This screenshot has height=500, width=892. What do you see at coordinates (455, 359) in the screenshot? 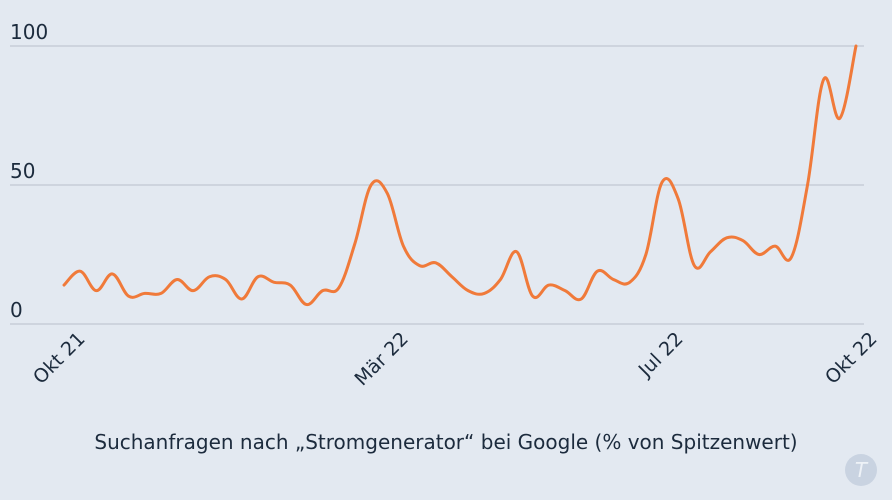
I see `x-axis-ticks: Okt 21 Mär 22 Jul 22 Okt 22` at bounding box center [455, 359].